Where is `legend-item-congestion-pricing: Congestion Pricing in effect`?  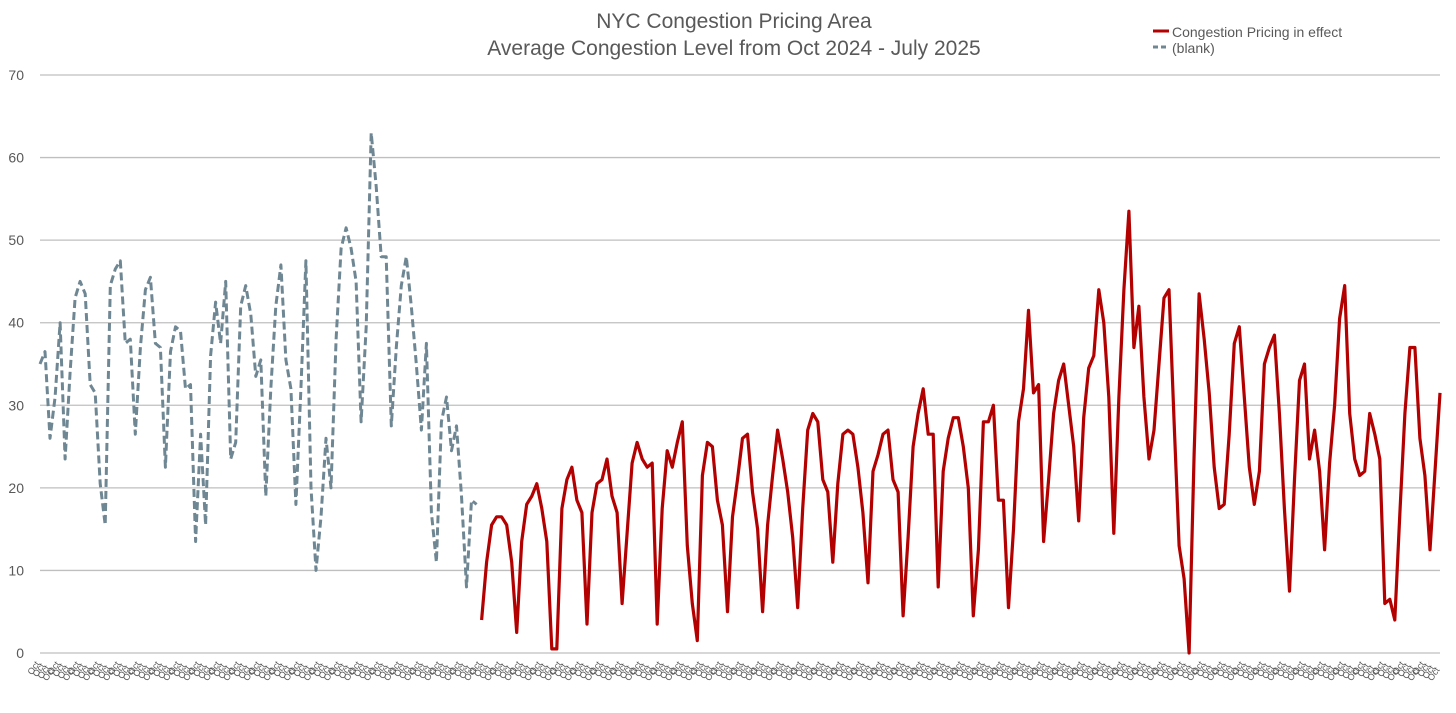
legend-item-congestion-pricing: Congestion Pricing in effect is located at coordinates (1247, 32).